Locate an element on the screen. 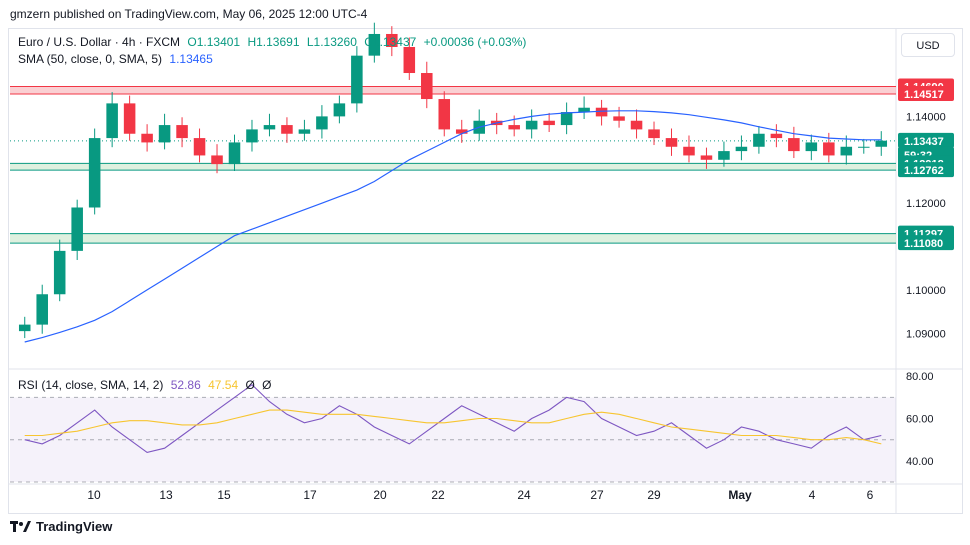 This screenshot has height=545, width=970. price-label-text-7: 1.11080 is located at coordinates (923, 244).